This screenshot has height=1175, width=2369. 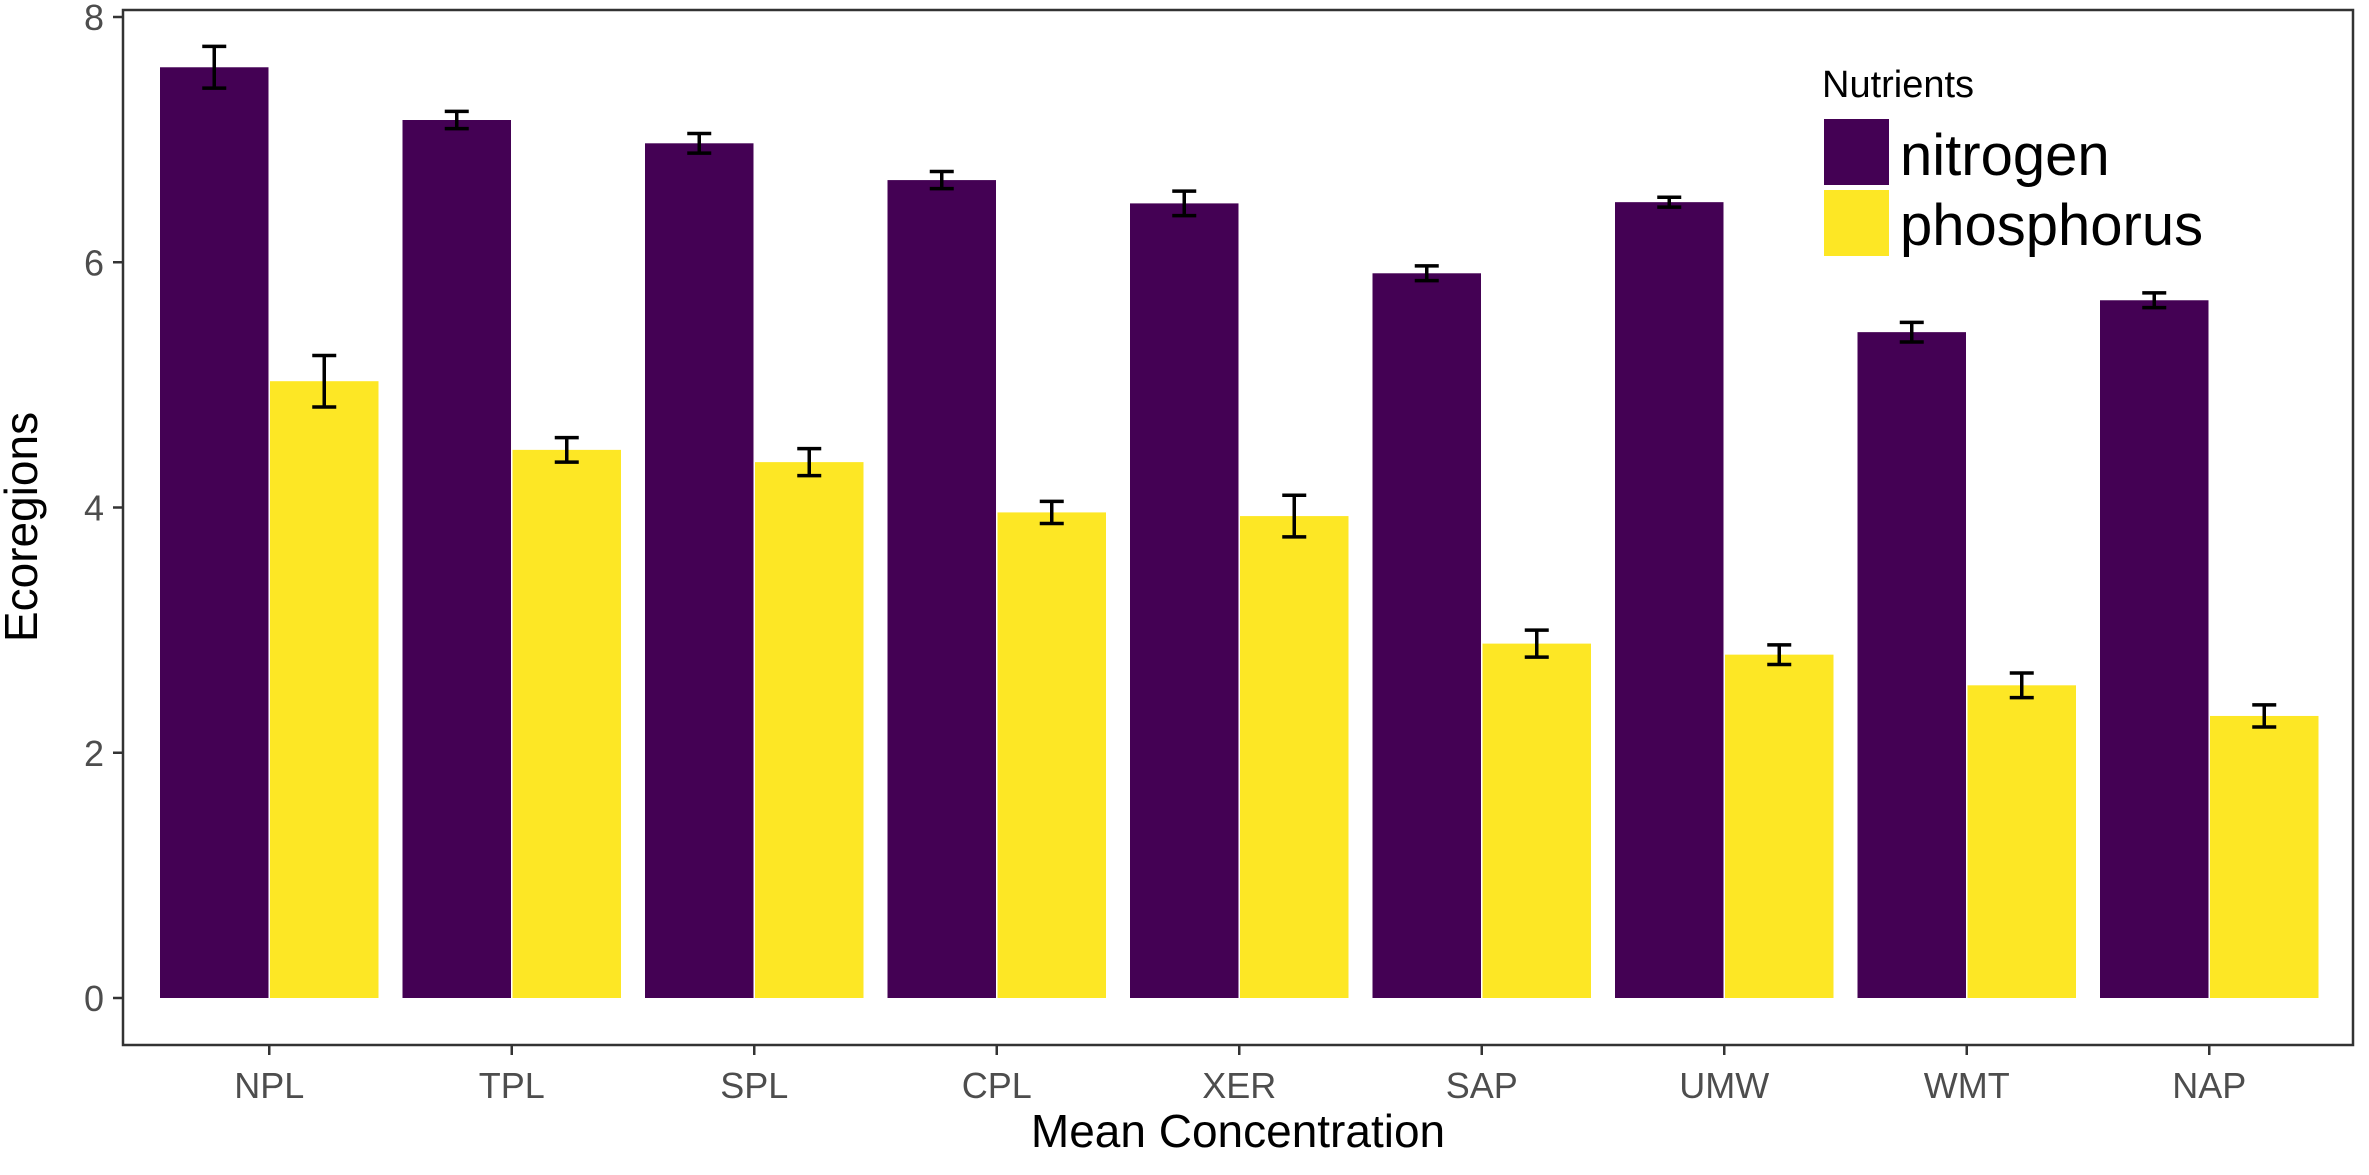 I want to click on error-bar-nitrogen-XER, so click(x=1184, y=203).